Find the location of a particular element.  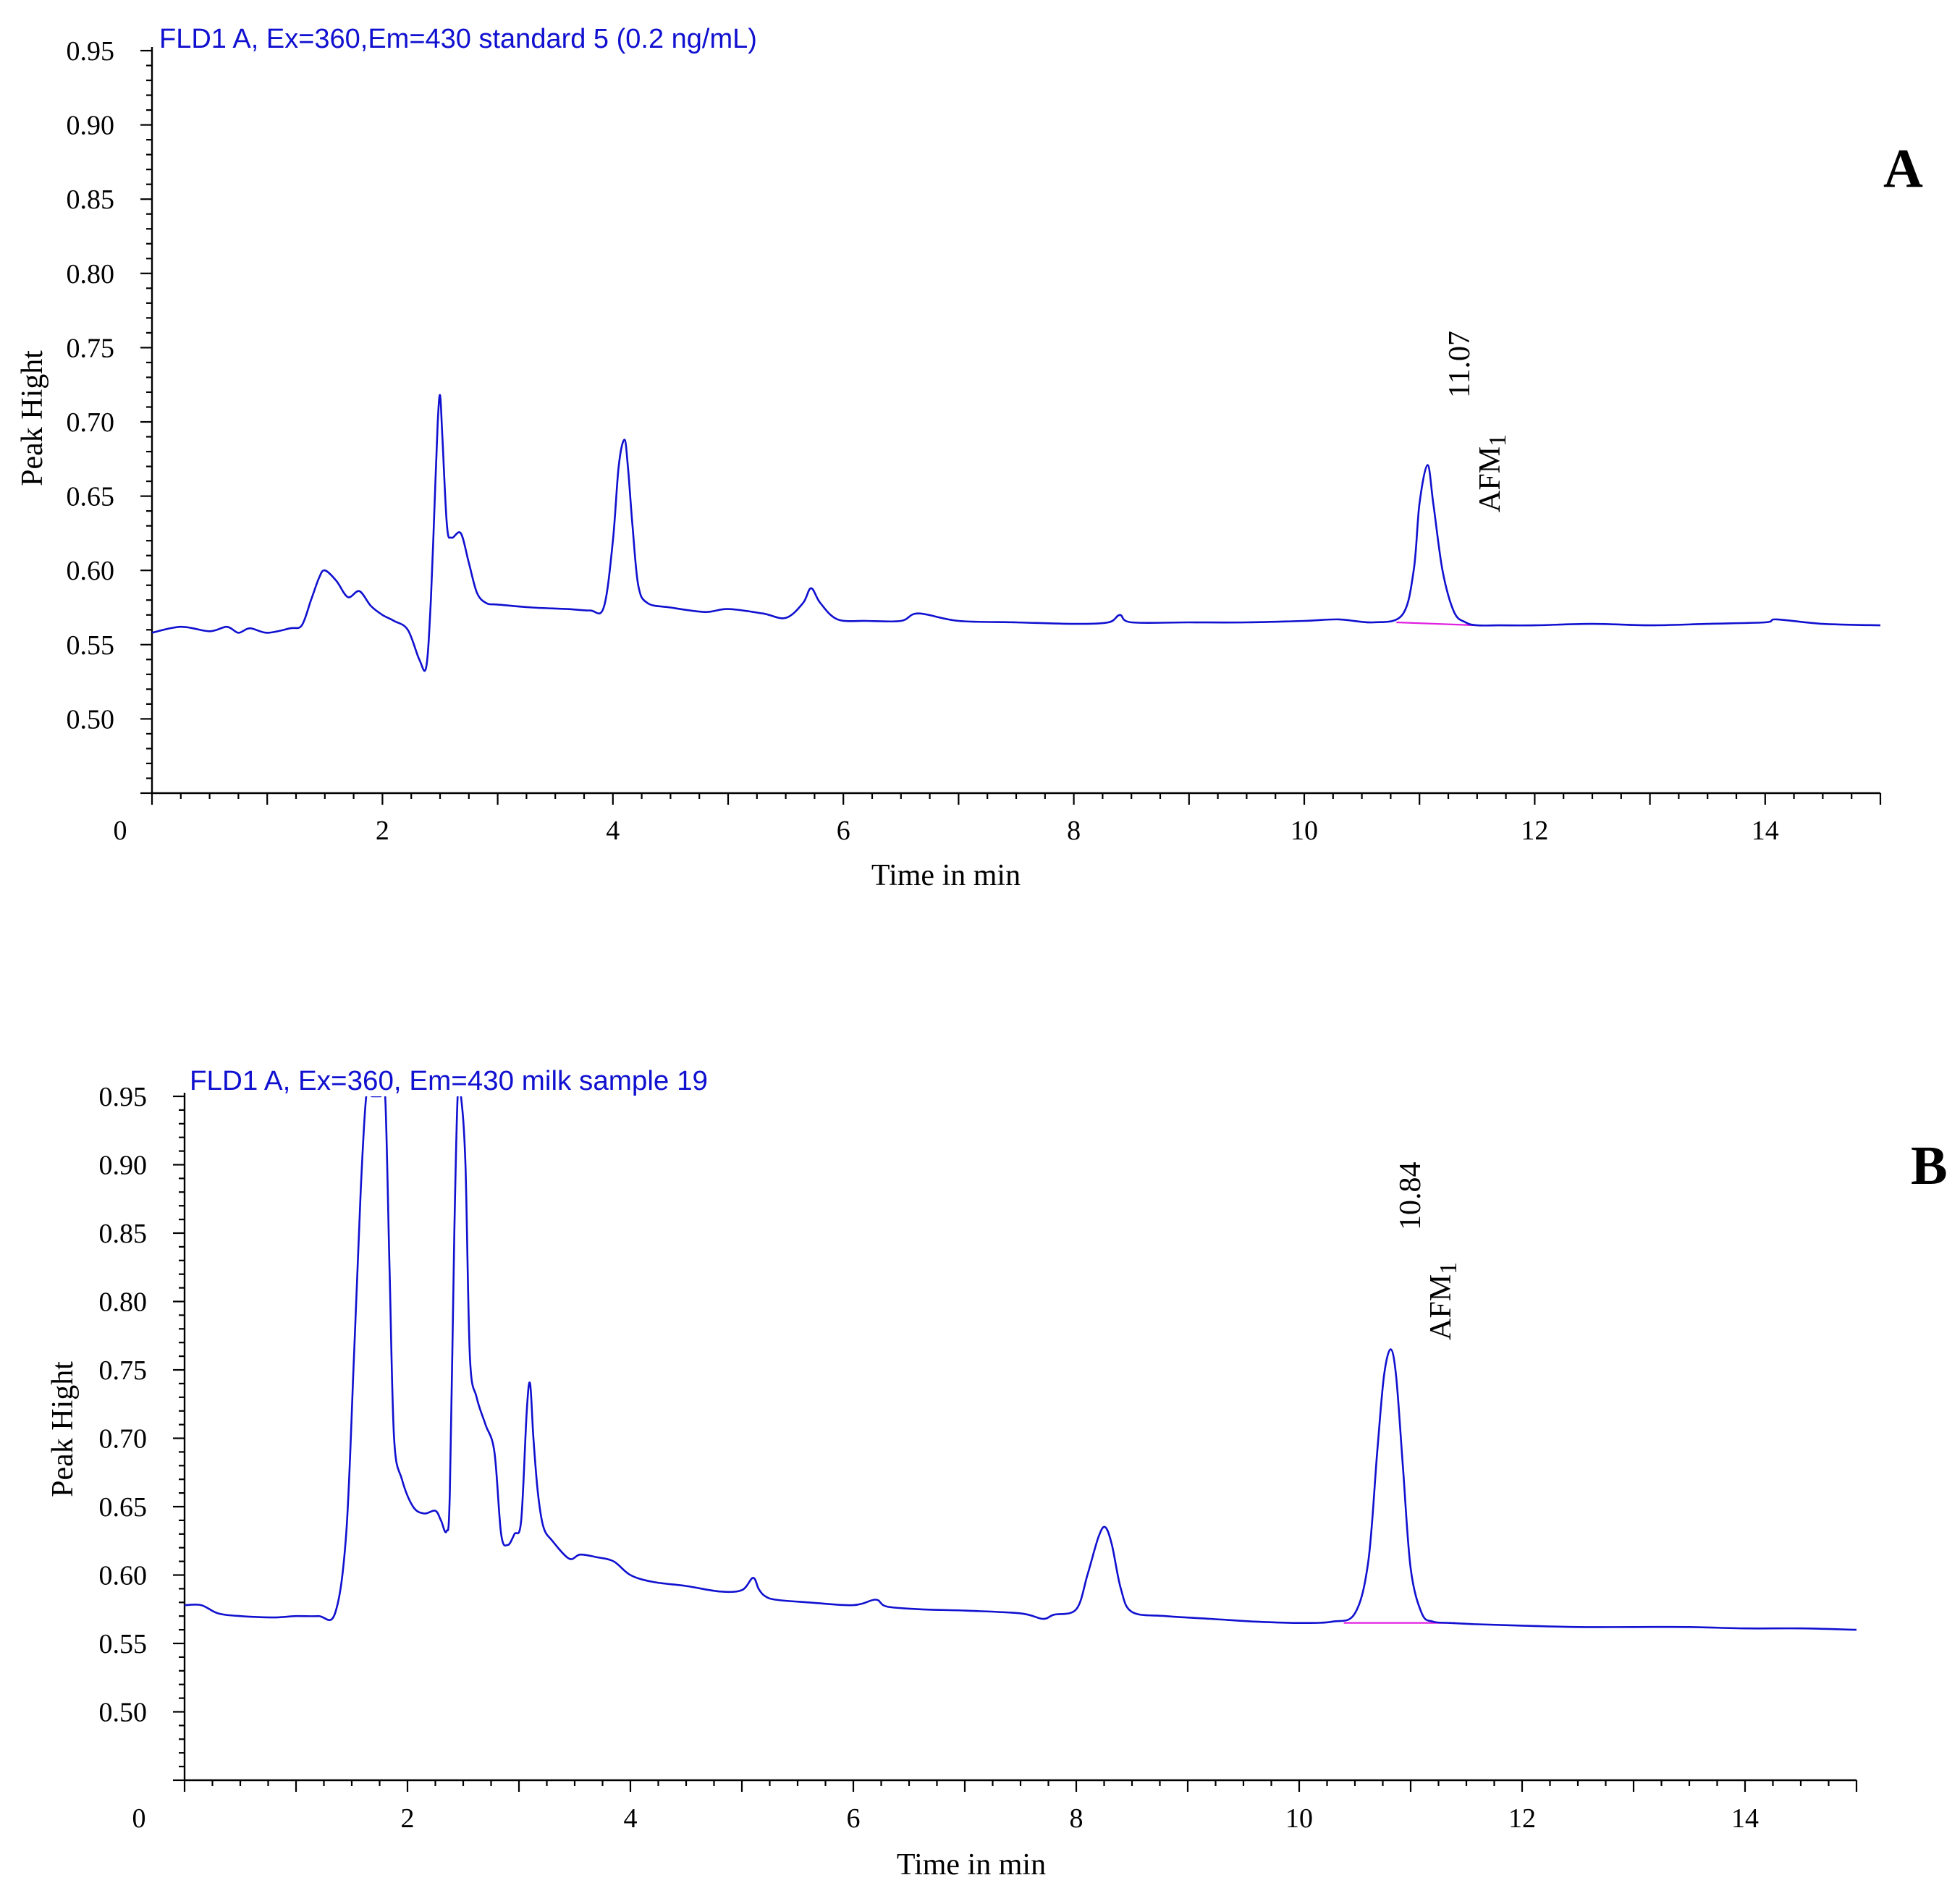

panel-a-x-tick-label: 6 is located at coordinates (843, 831).